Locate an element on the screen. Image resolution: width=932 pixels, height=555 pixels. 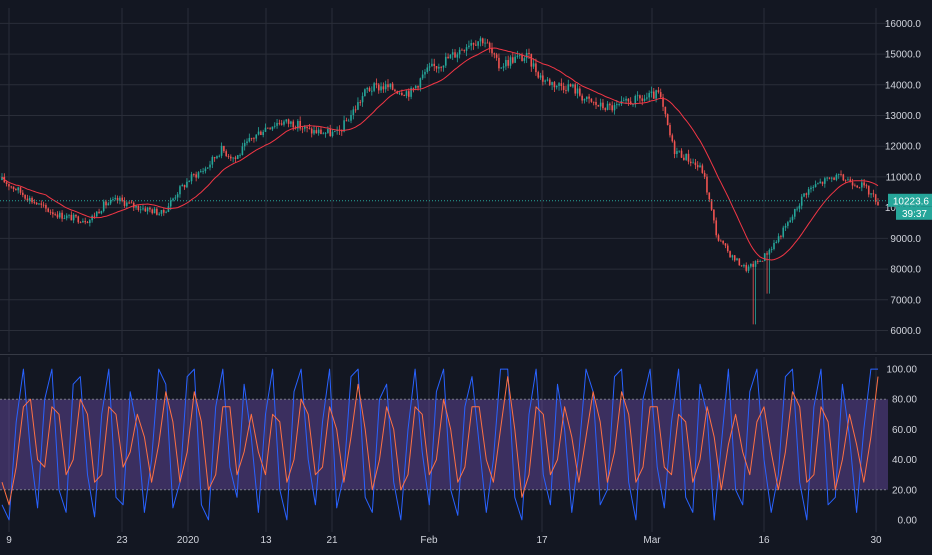
x-tick-label: 21 is located at coordinates (332, 540).